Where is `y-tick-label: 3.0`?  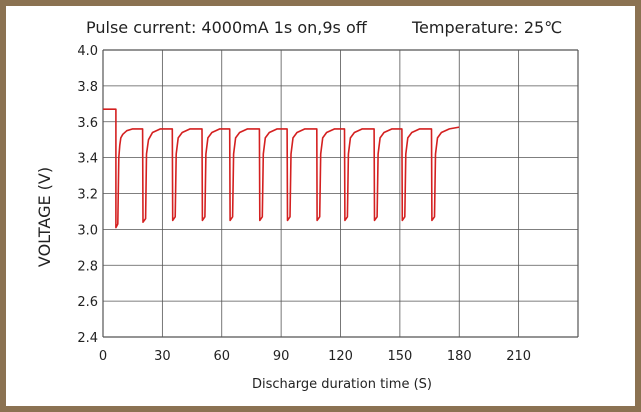
y-tick-label: 3.0 is located at coordinates (87, 230).